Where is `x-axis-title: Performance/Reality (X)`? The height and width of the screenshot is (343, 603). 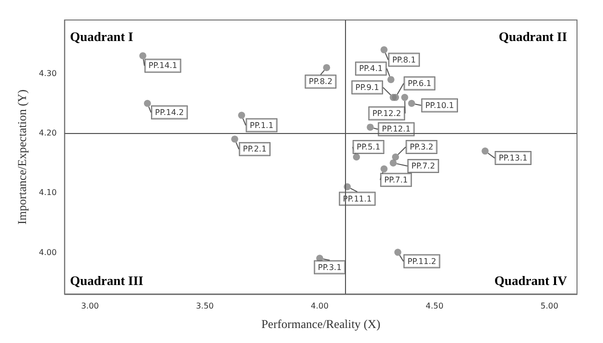
x-axis-title: Performance/Reality (X) is located at coordinates (320, 324).